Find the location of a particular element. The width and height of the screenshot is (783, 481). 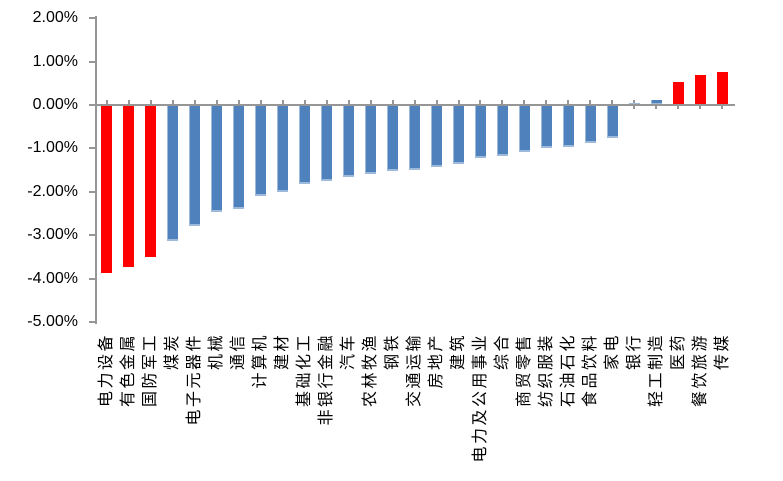

x-axis-label: 电子元器件 is located at coordinates (195, 379).